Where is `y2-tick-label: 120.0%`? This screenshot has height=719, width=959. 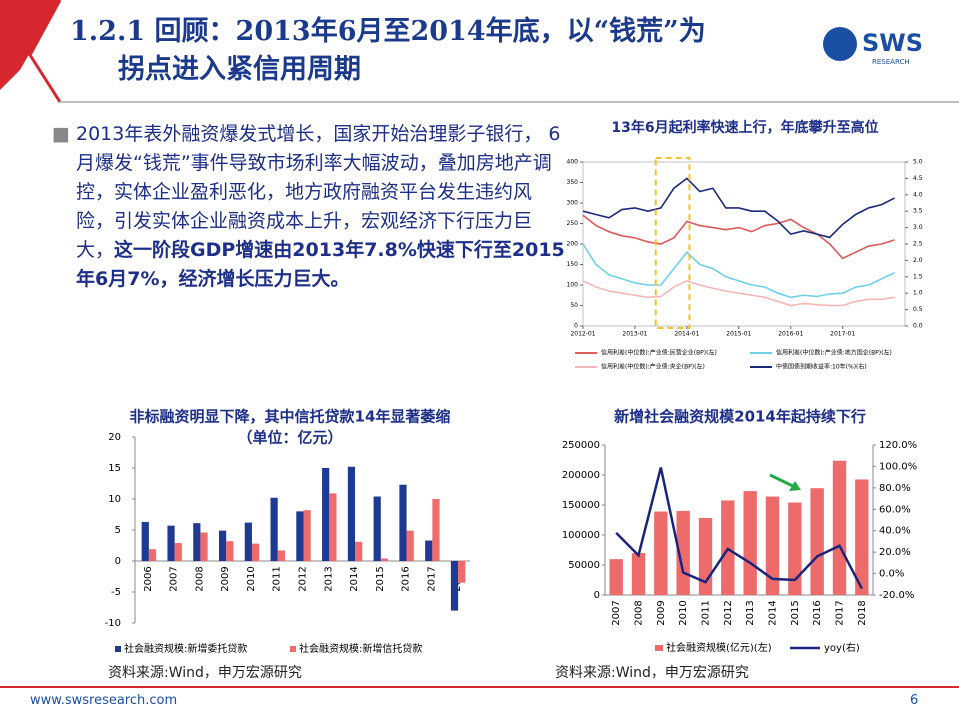 y2-tick-label: 120.0% is located at coordinates (898, 445).